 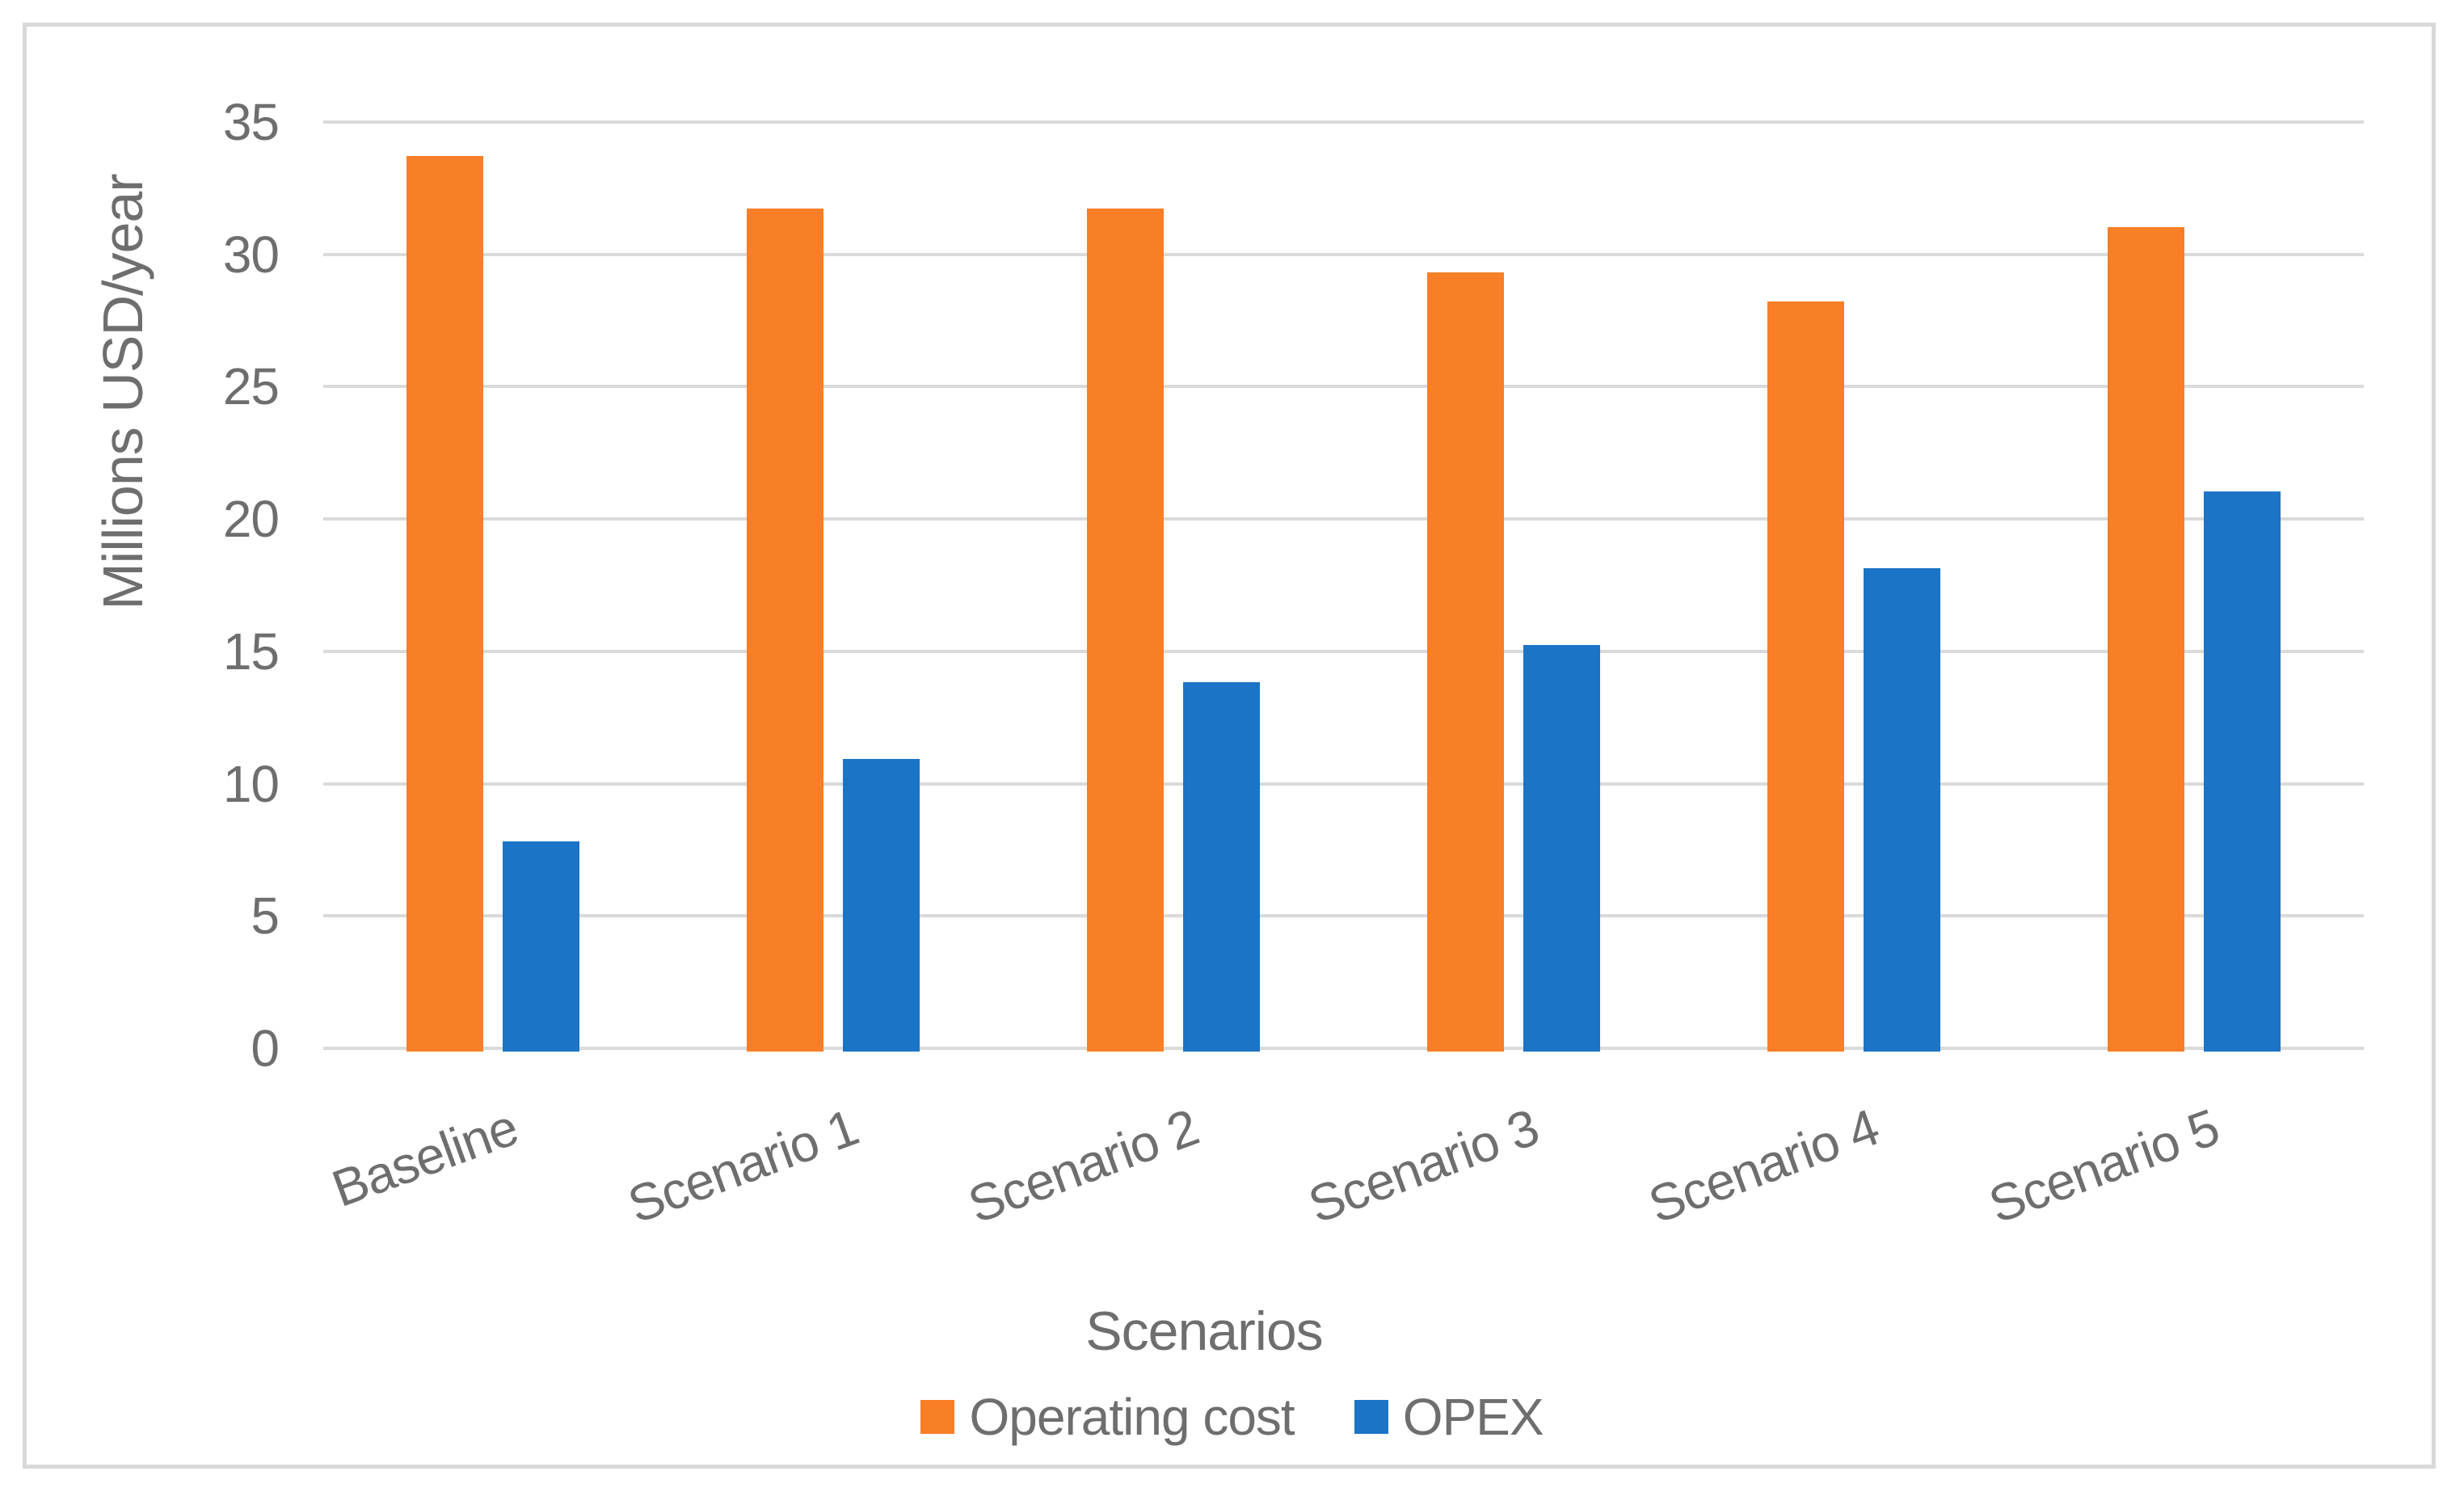 I want to click on y-tick-label: 25, so click(x=251, y=386).